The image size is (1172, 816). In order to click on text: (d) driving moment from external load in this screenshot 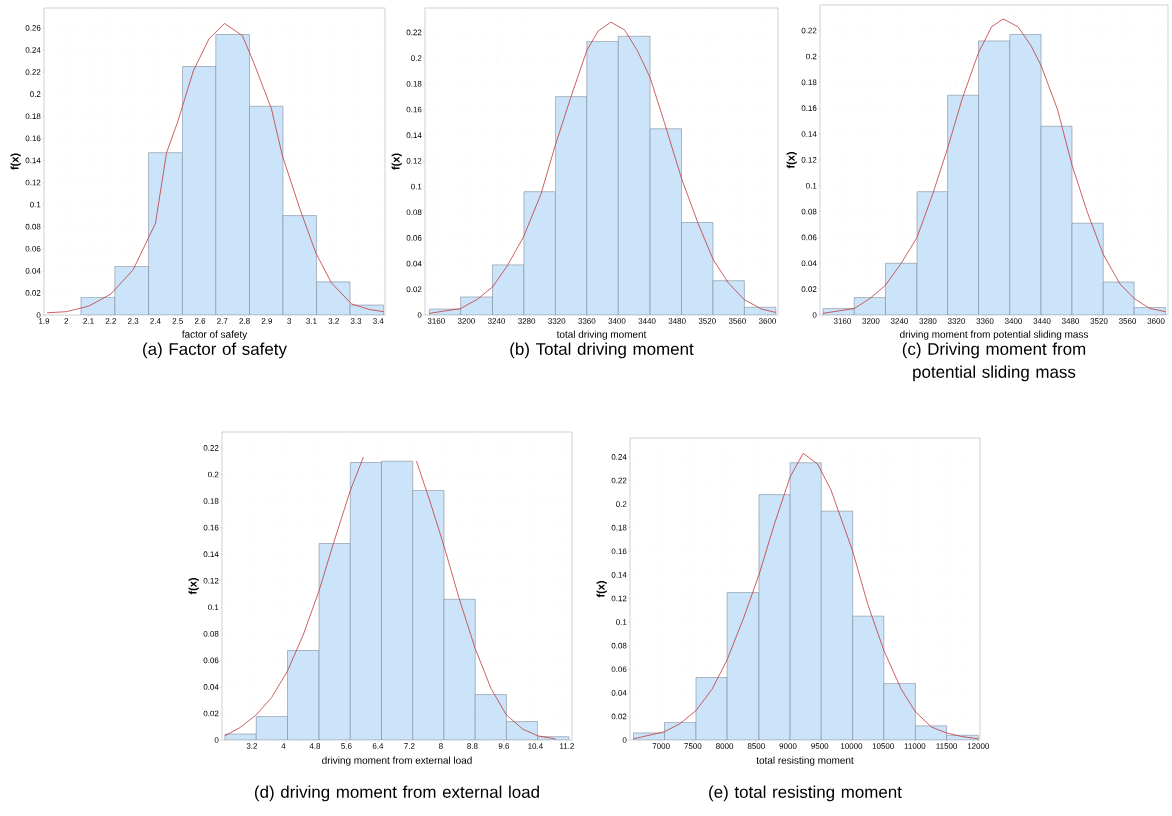, I will do `click(396, 793)`.